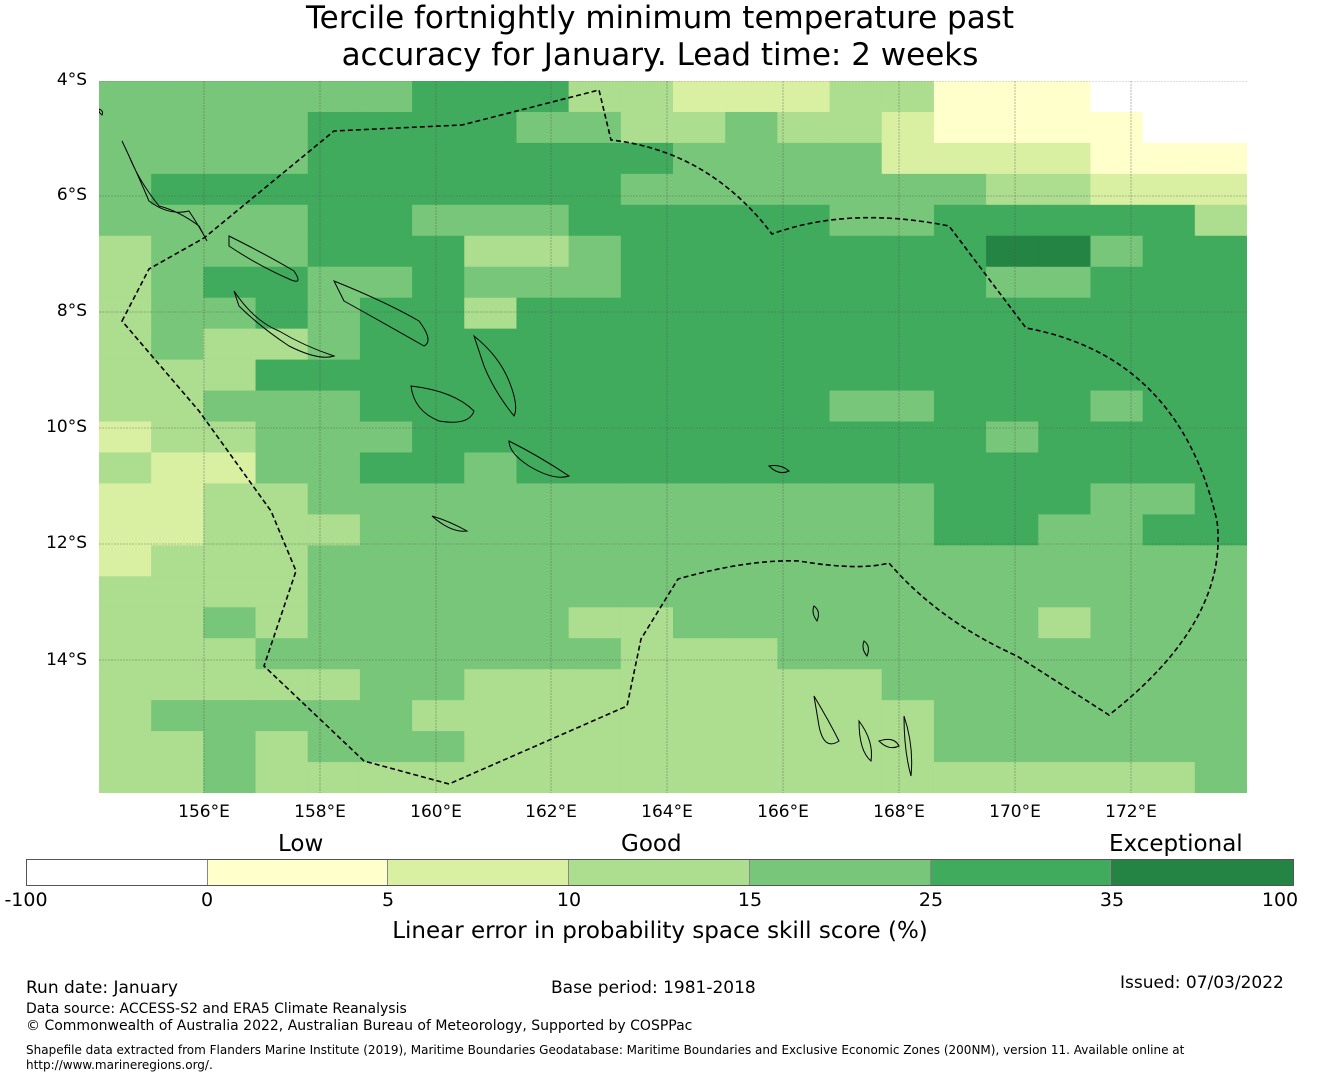  Describe the element at coordinates (380, 313) in the screenshot. I see `island-santa-isabel` at that location.